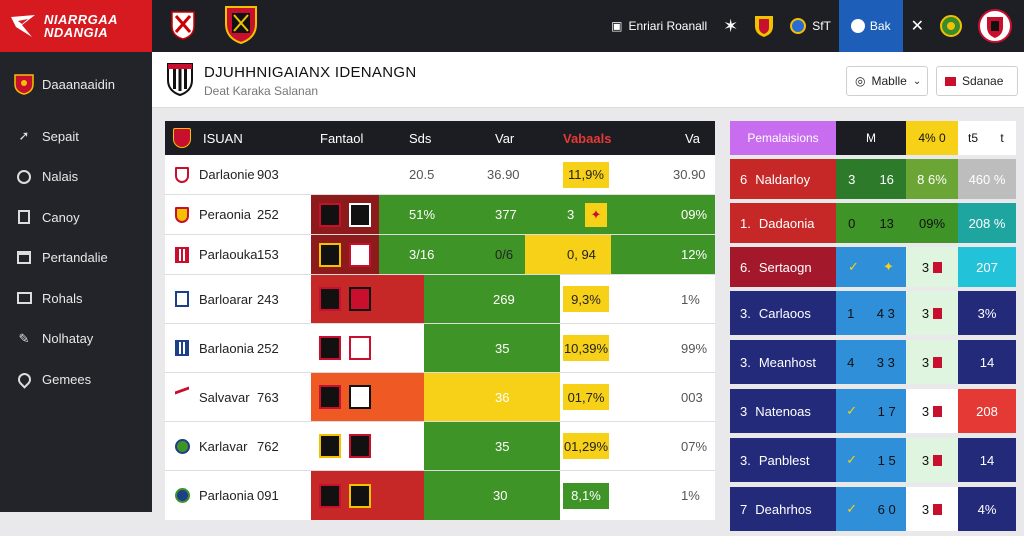 Image resolution: width=1024 pixels, height=536 pixels. What do you see at coordinates (659, 26) in the screenshot?
I see `top-nav-item: ▣ Enriari Roanall` at bounding box center [659, 26].